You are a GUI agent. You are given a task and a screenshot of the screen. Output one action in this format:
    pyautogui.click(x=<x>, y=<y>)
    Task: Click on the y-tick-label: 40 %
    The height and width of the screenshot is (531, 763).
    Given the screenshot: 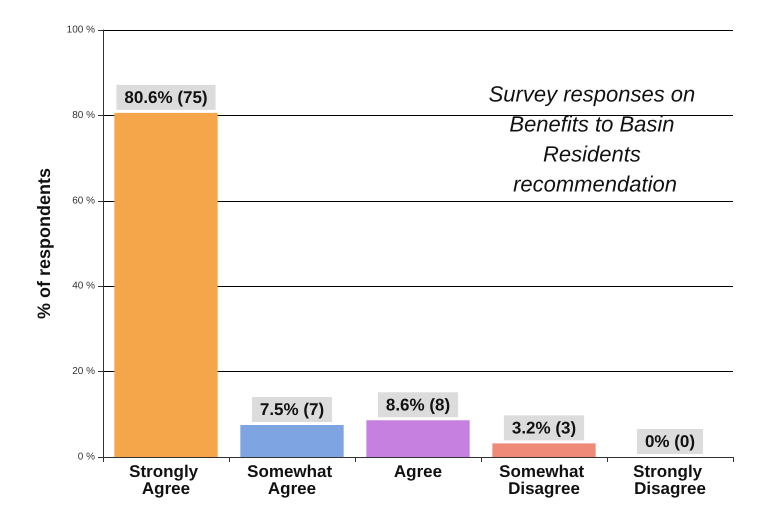 What is the action you would take?
    pyautogui.click(x=84, y=286)
    